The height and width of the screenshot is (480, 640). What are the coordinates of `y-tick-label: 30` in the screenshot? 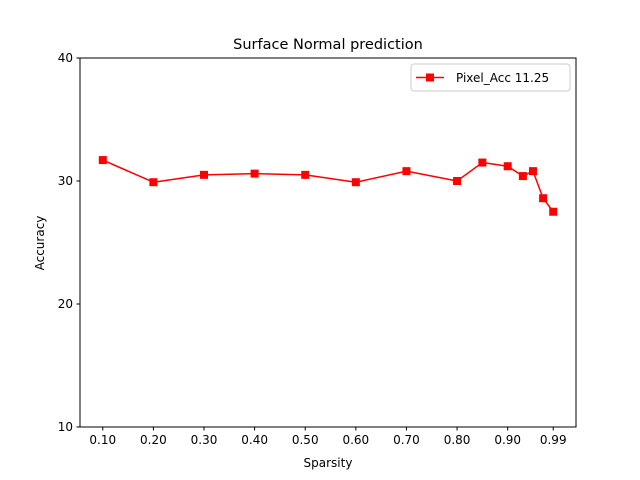 It's located at (65, 181).